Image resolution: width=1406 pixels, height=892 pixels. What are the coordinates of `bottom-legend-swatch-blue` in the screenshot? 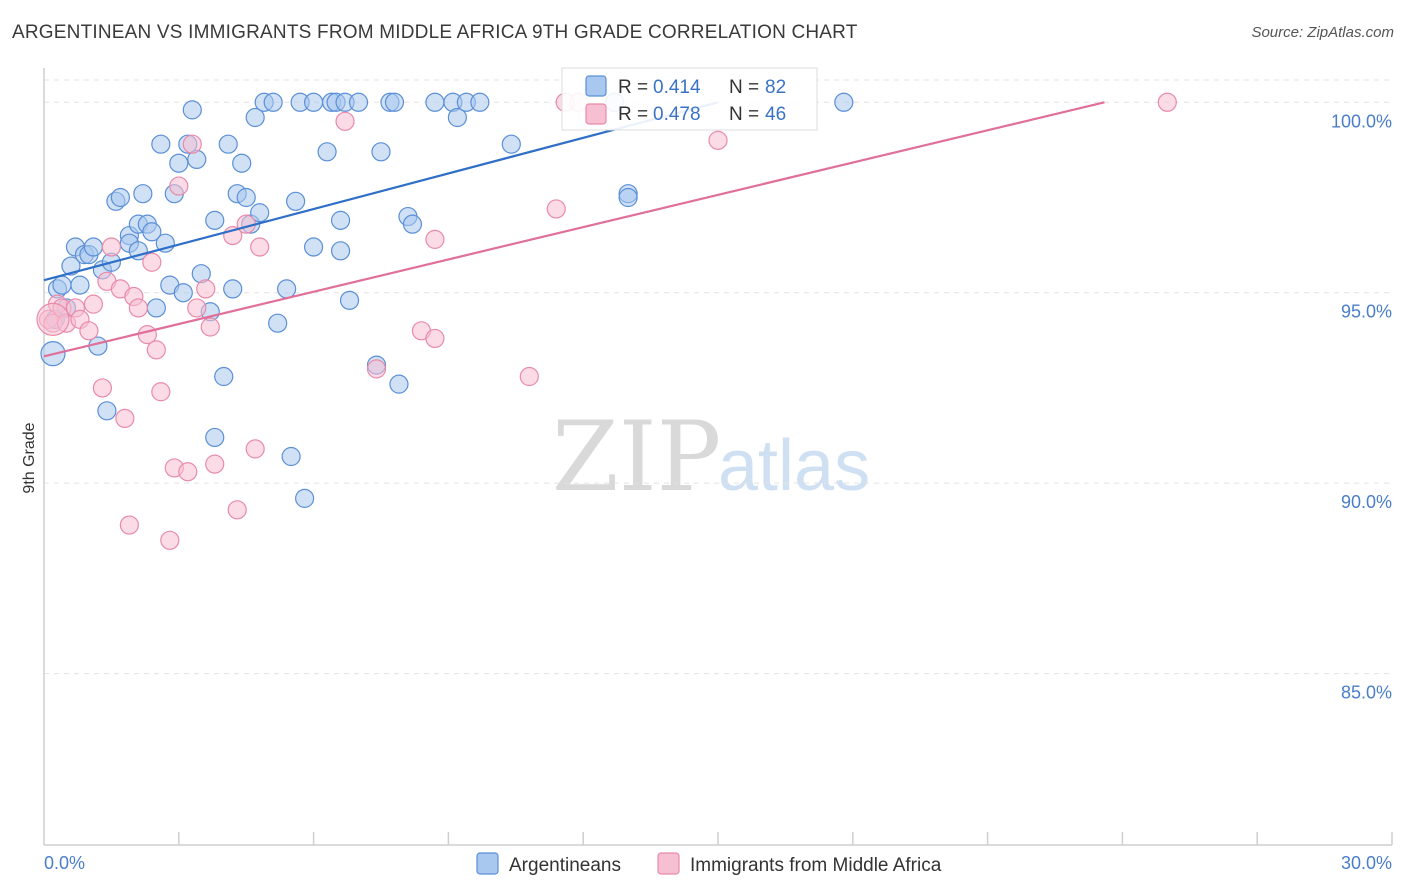 It's located at (487, 863).